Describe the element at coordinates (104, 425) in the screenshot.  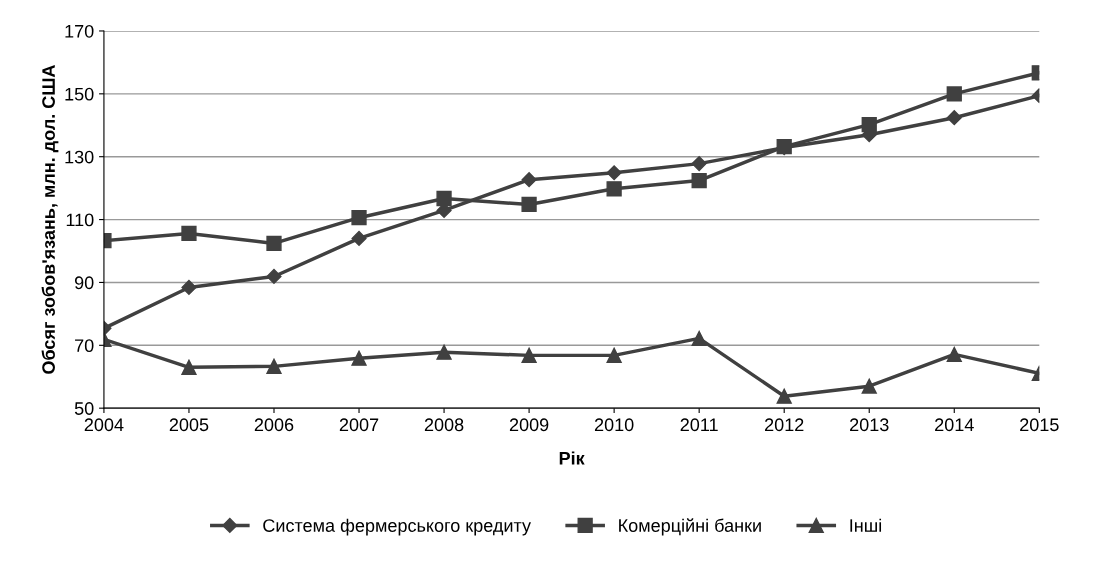
I see `x-tick-label: 2004` at that location.